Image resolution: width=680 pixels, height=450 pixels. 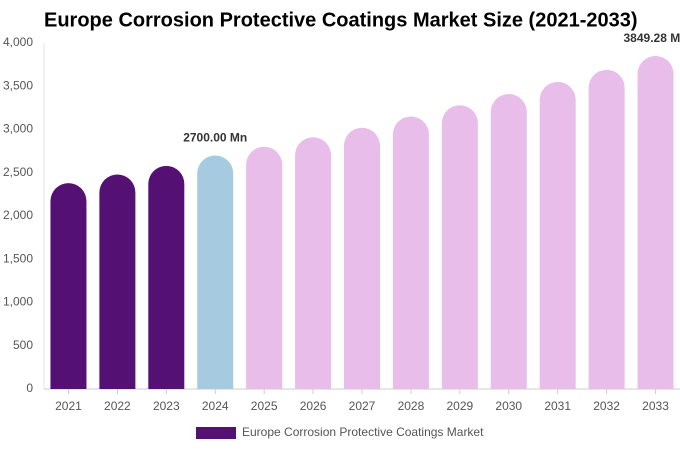 I want to click on y-tick-label: 3,500, so click(x=18, y=85).